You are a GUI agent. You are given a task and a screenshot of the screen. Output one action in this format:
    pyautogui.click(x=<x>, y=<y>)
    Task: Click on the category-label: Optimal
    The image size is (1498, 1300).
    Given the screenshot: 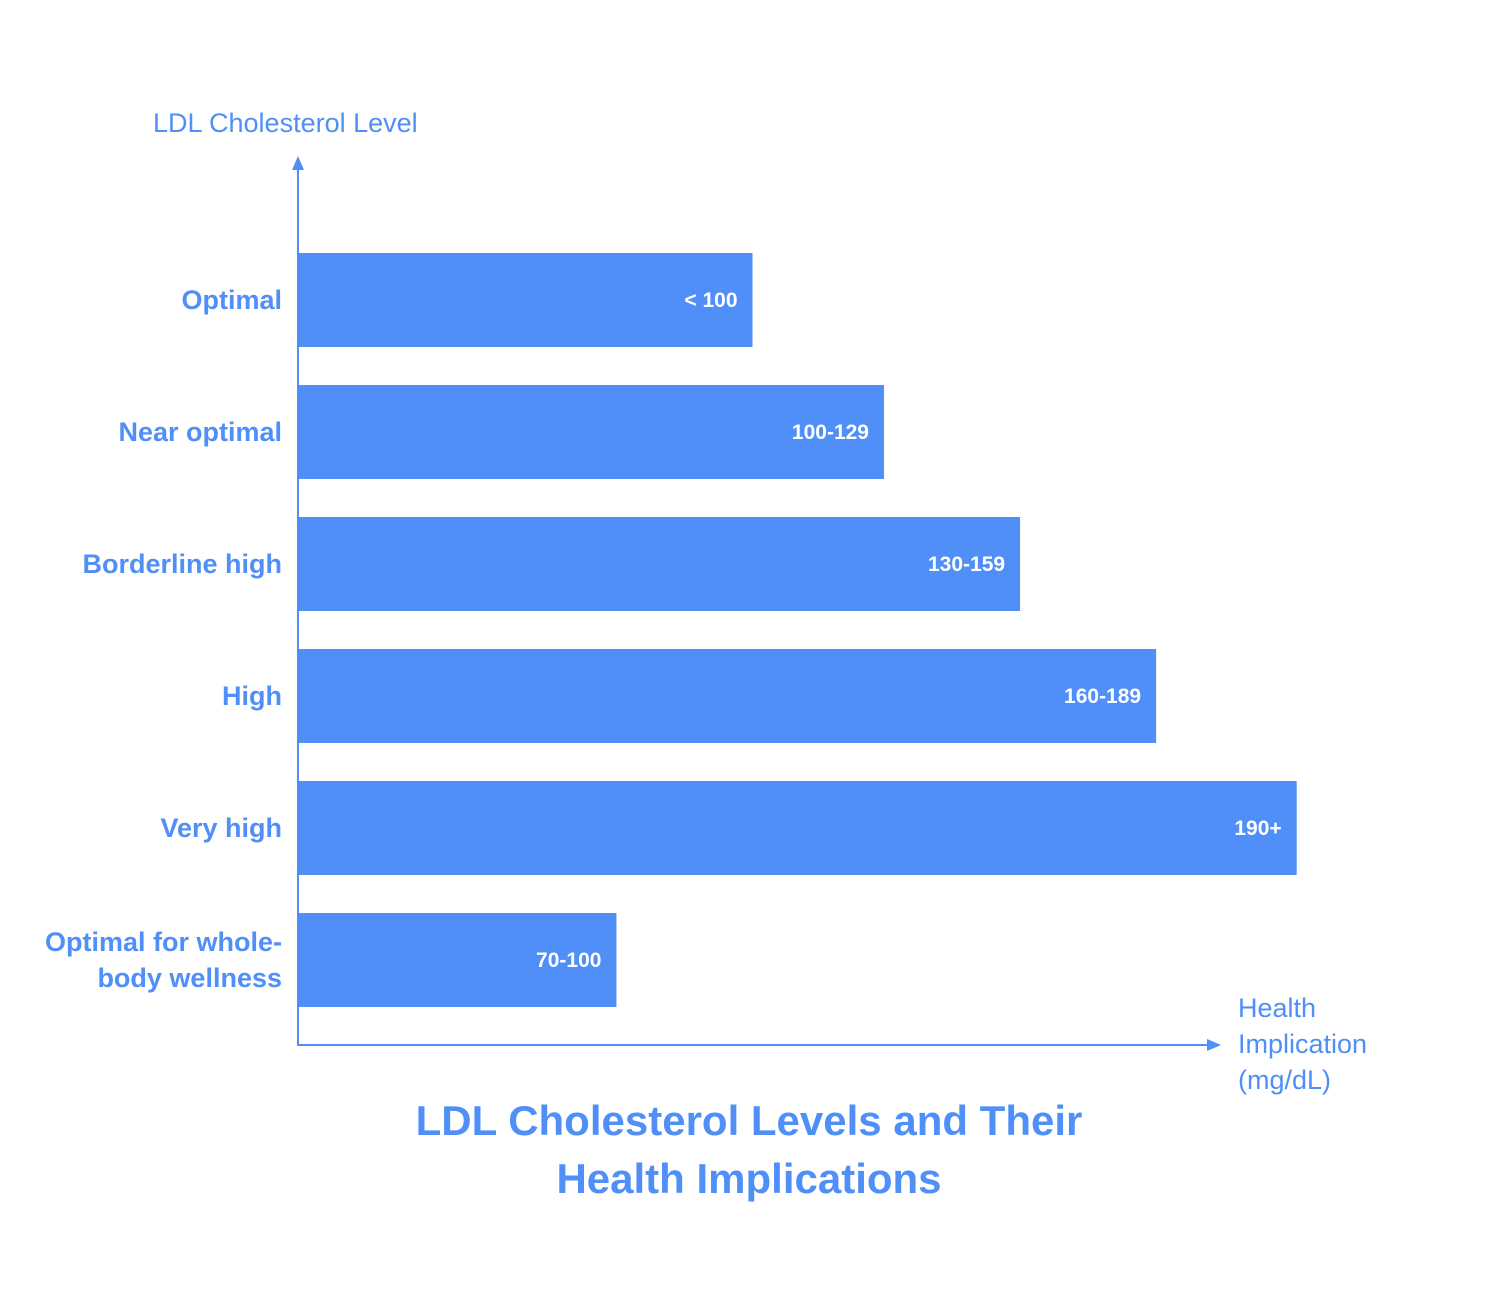 What is the action you would take?
    pyautogui.click(x=231, y=300)
    